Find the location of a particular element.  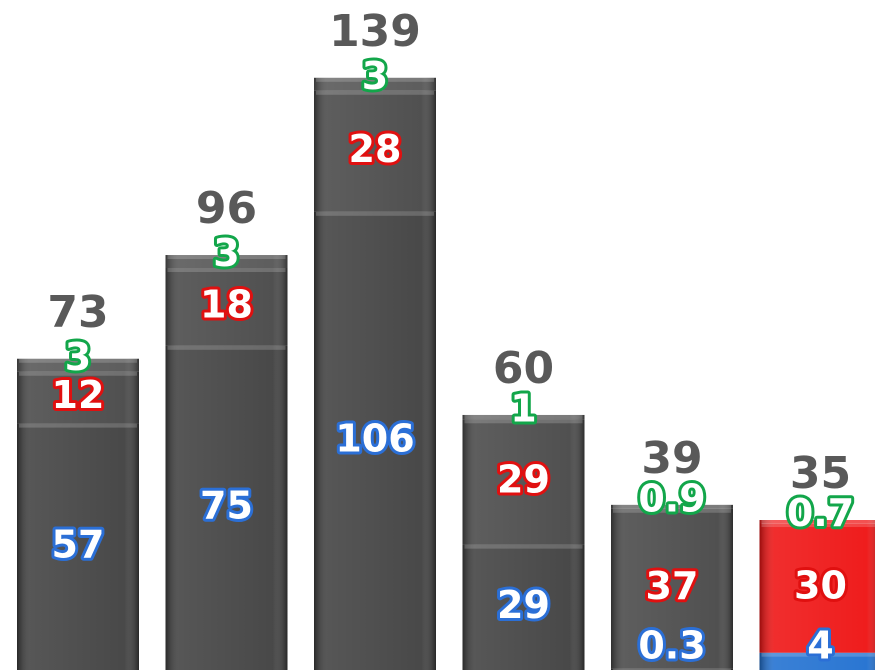

segment-label: 106 is located at coordinates (374, 438).